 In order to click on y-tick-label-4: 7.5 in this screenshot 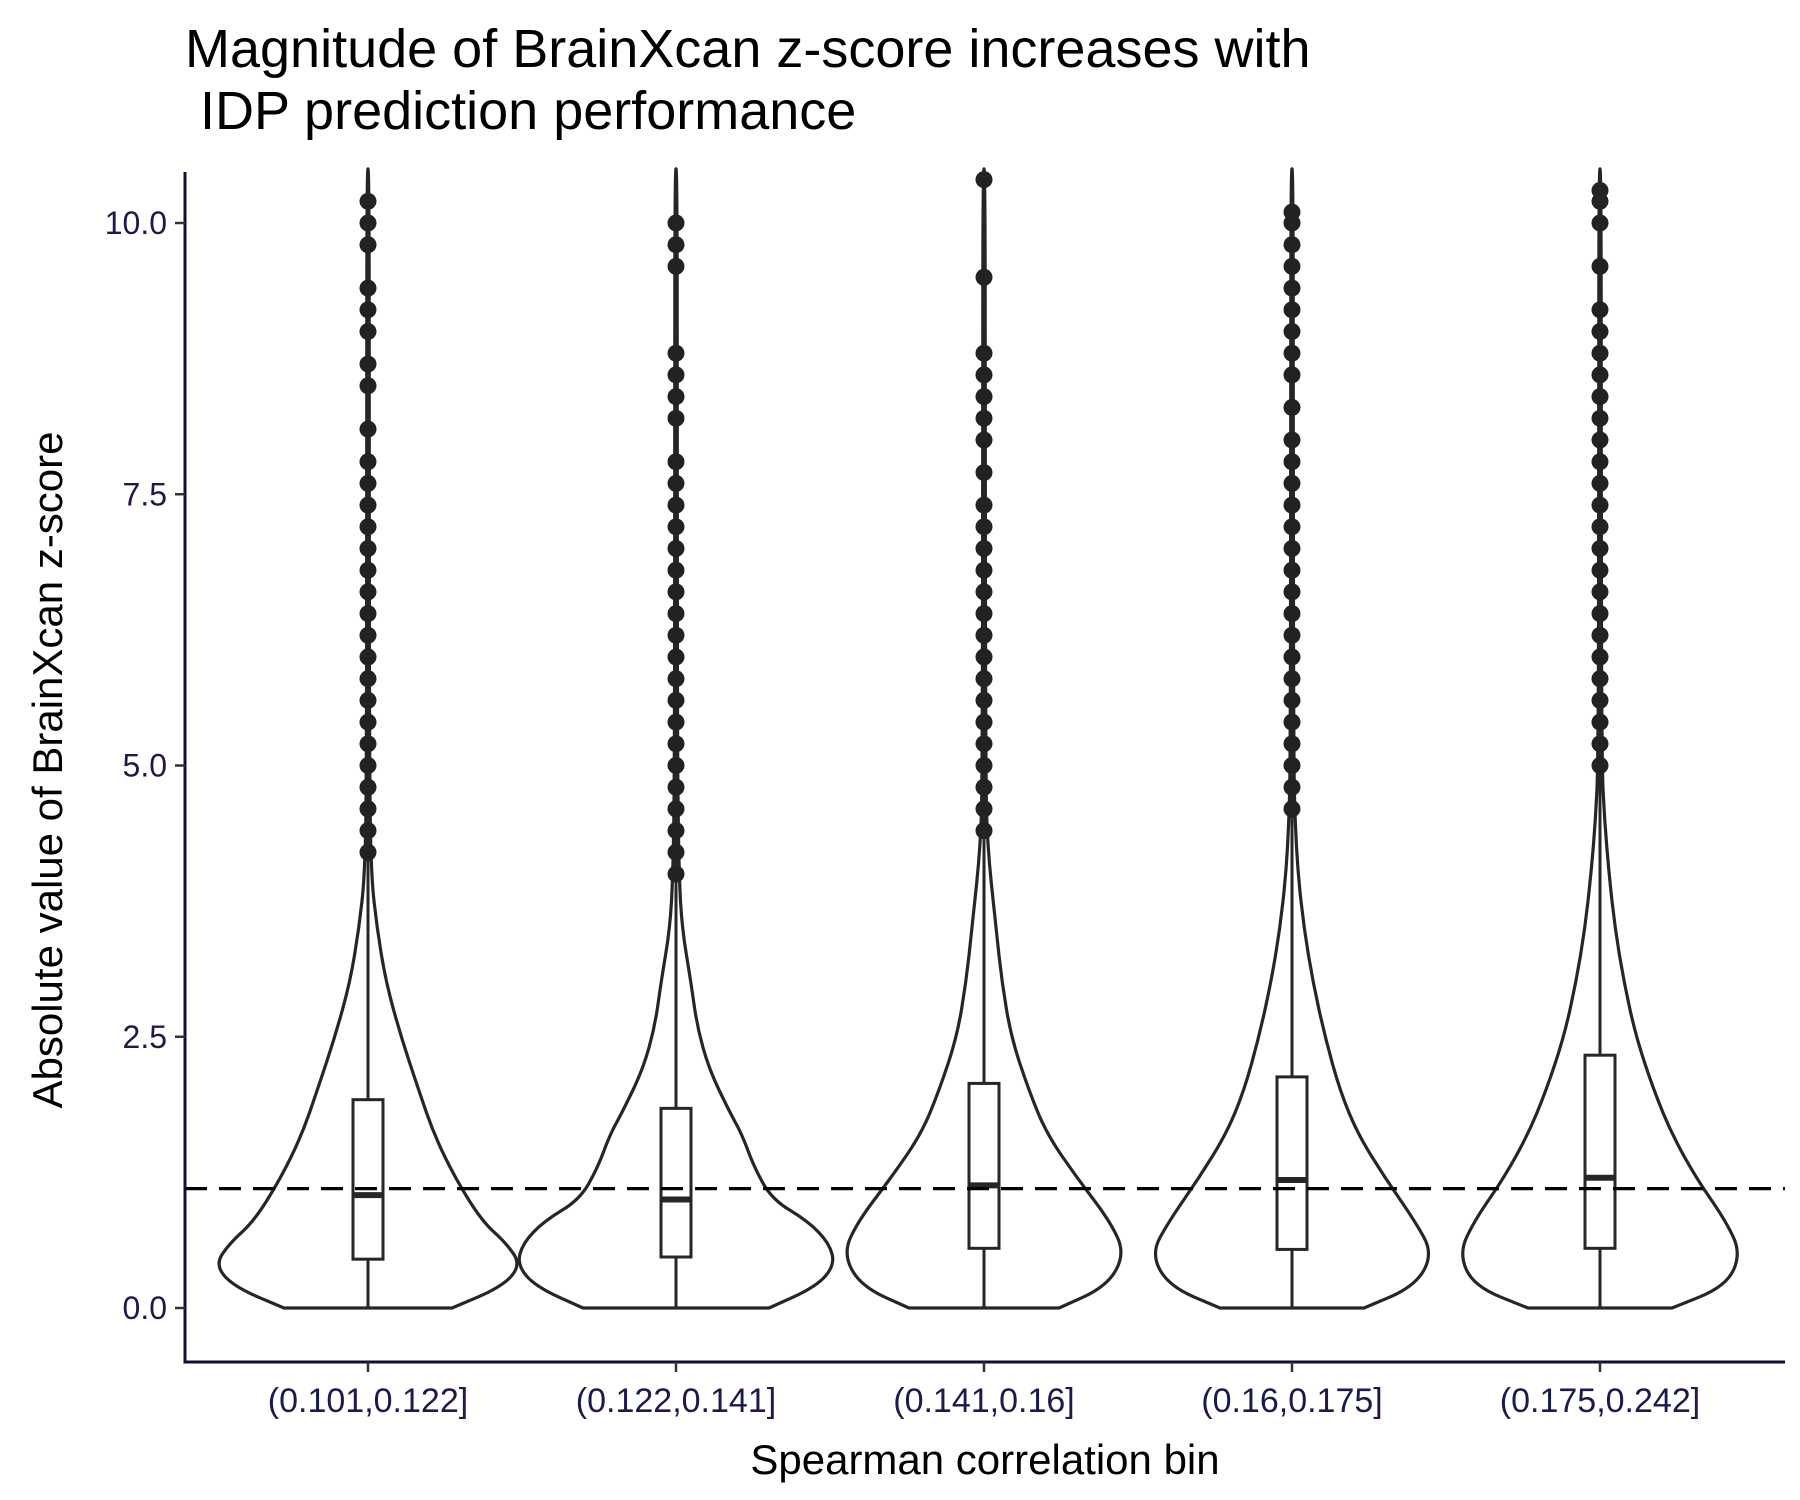, I will do `click(145, 494)`.